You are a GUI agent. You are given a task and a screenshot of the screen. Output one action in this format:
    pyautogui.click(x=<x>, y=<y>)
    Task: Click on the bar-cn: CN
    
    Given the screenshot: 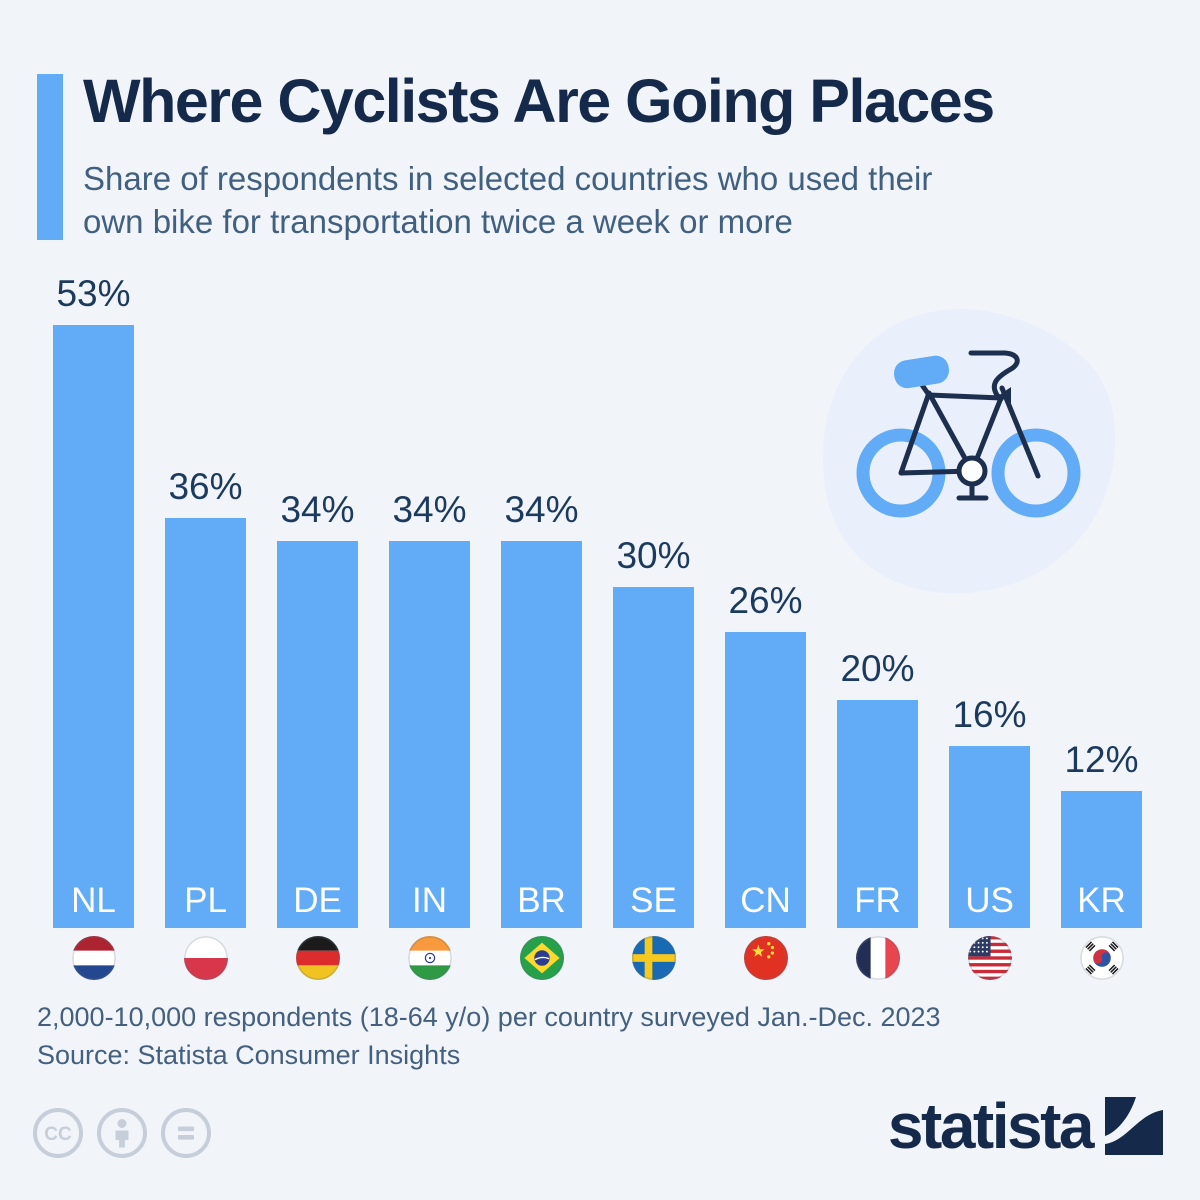 What is the action you would take?
    pyautogui.click(x=765, y=780)
    